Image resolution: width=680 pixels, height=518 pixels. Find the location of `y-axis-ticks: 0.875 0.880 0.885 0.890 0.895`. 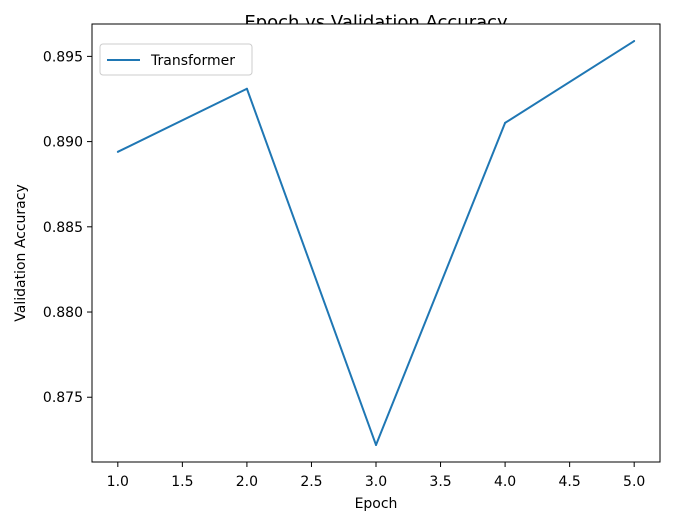

y-axis-ticks: 0.875 0.880 0.885 0.890 0.895 is located at coordinates (67, 227).